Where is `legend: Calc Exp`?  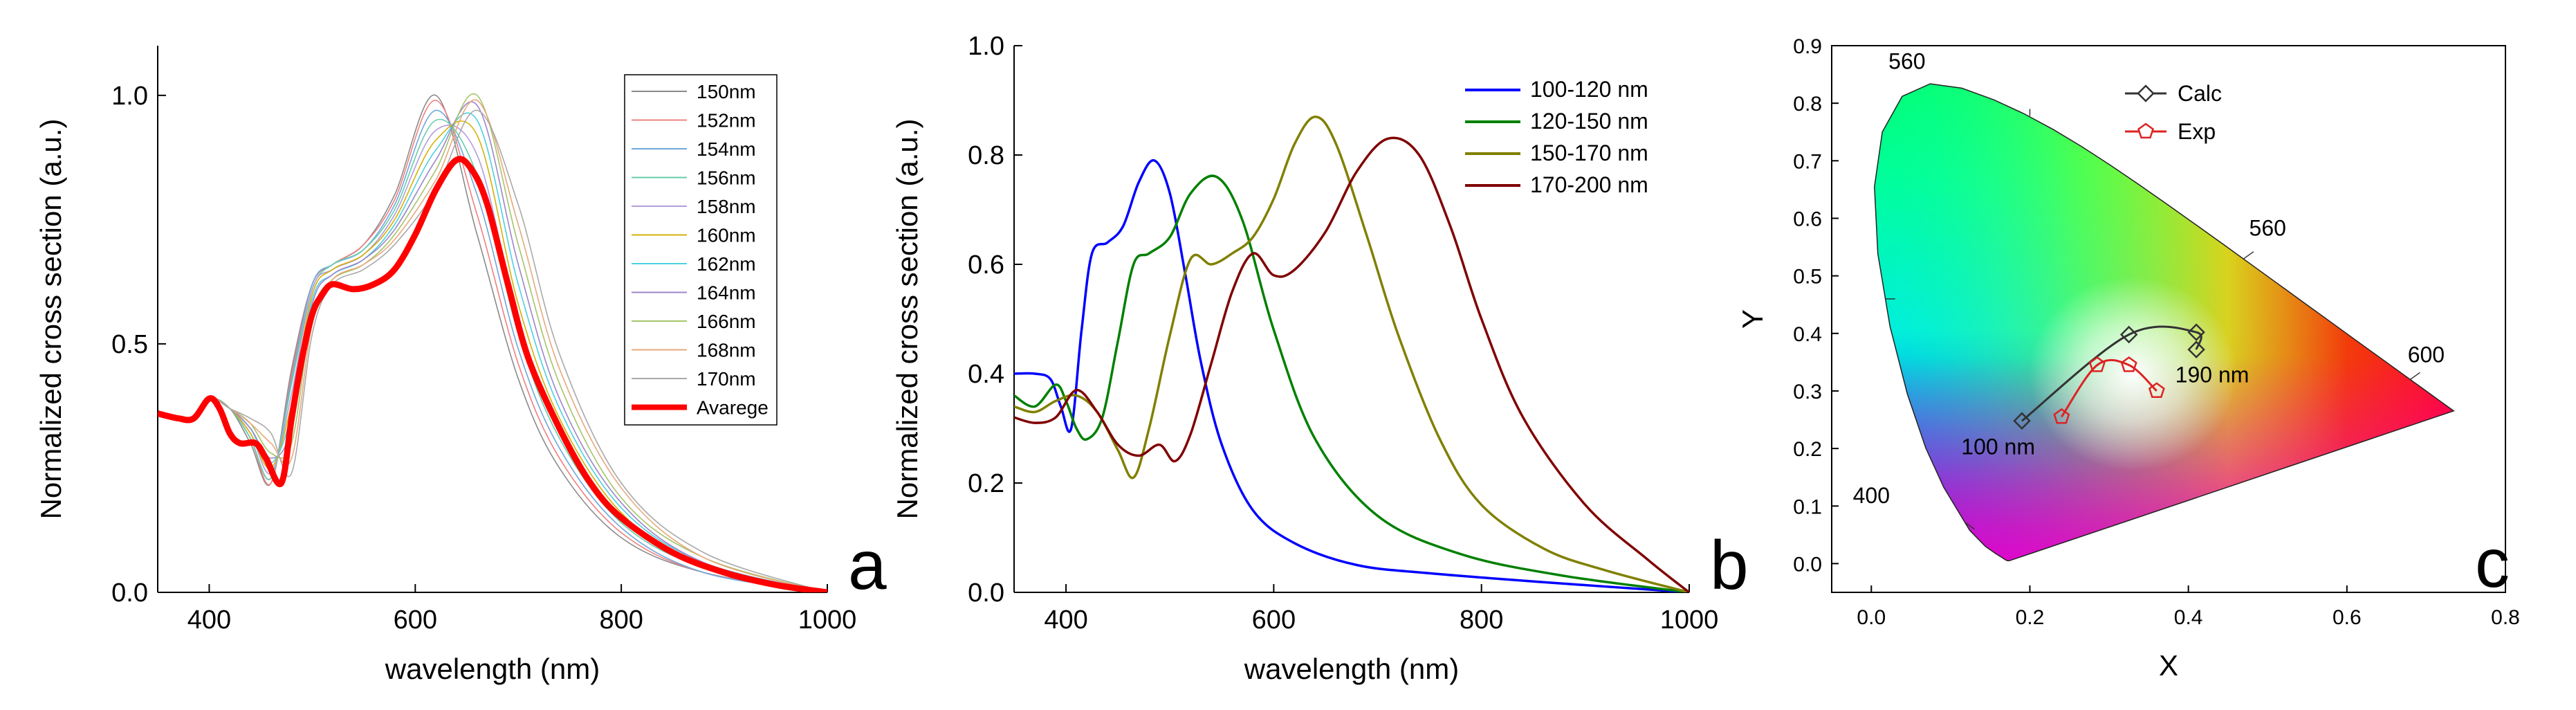
legend: Calc Exp is located at coordinates (2173, 112).